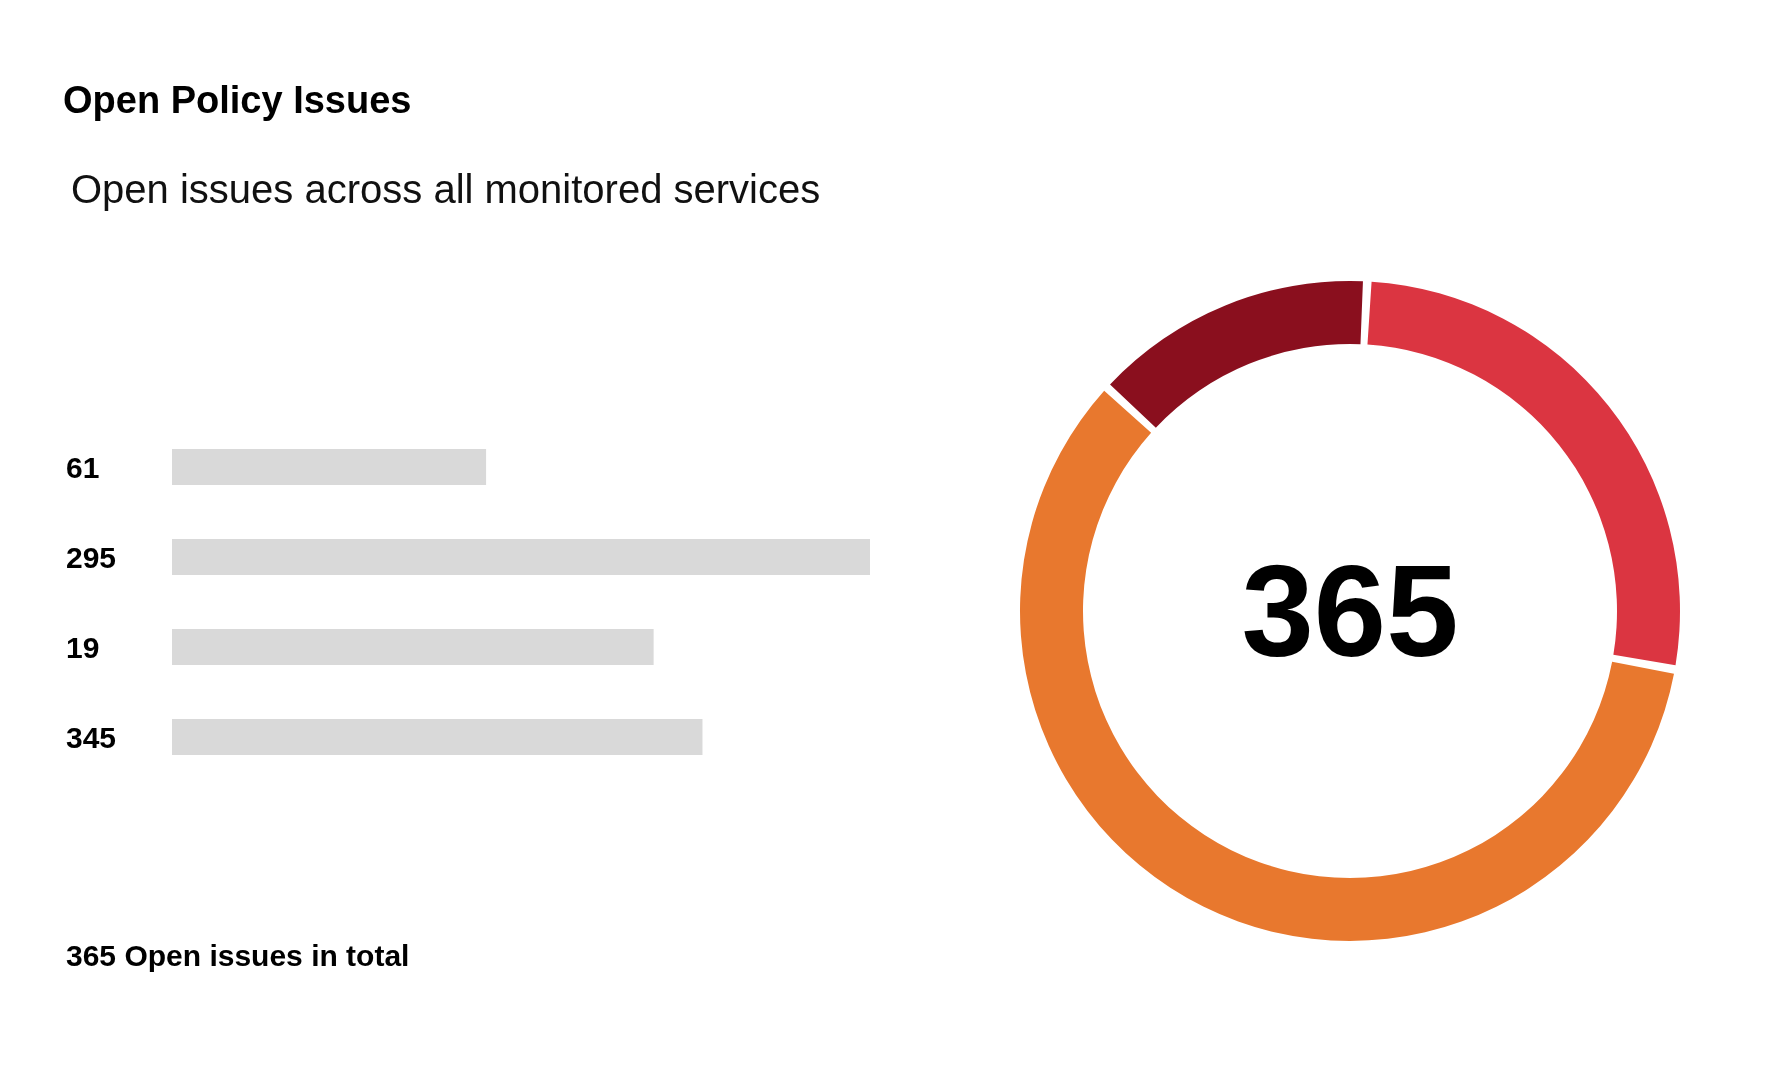  I want to click on y-tick-label: 19, so click(83, 647).